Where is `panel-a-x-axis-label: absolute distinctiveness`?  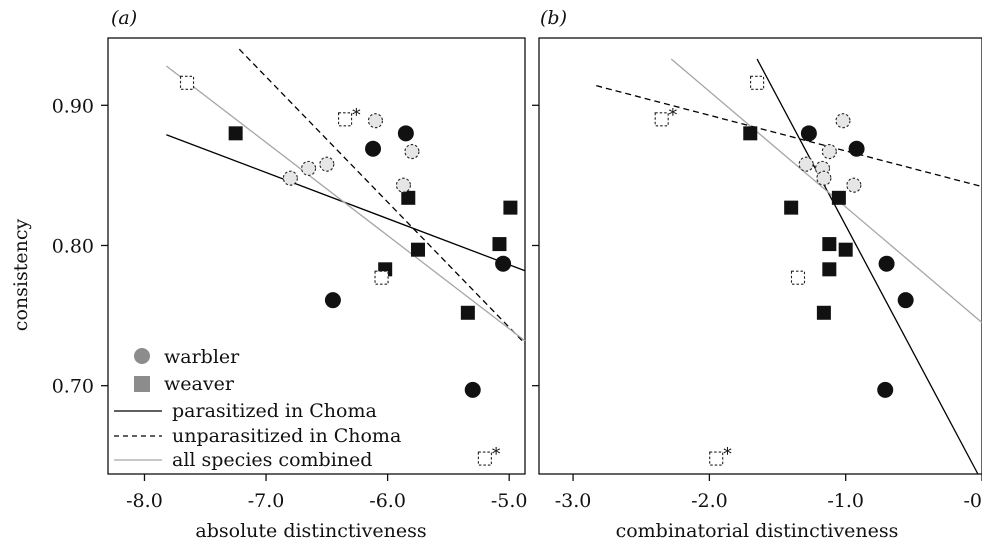 panel-a-x-axis-label: absolute distinctiveness is located at coordinates (310, 531).